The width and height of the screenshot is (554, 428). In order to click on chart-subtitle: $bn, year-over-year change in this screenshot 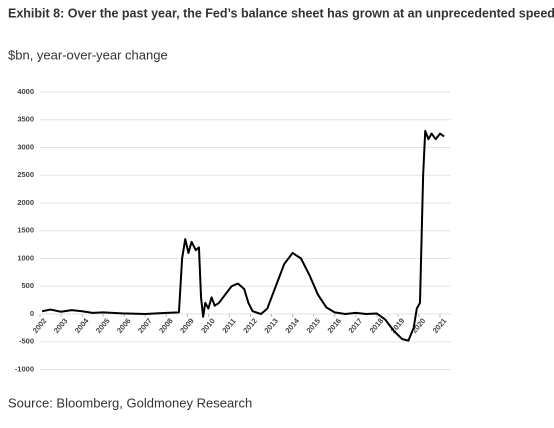, I will do `click(88, 54)`.